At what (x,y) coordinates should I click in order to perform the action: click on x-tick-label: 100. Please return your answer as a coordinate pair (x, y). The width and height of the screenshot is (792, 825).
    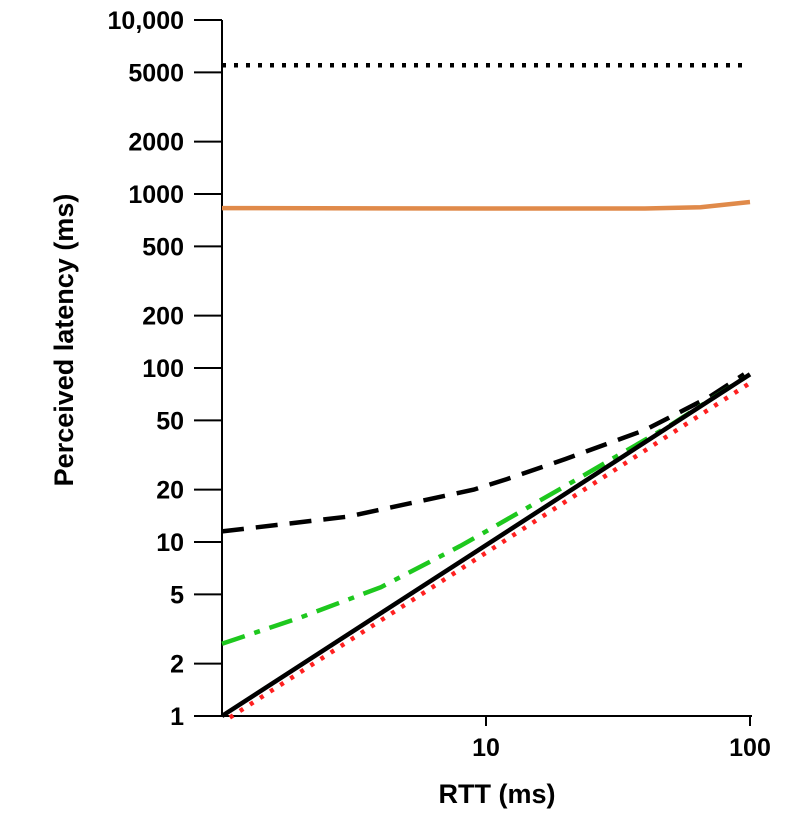
    Looking at the image, I should click on (750, 748).